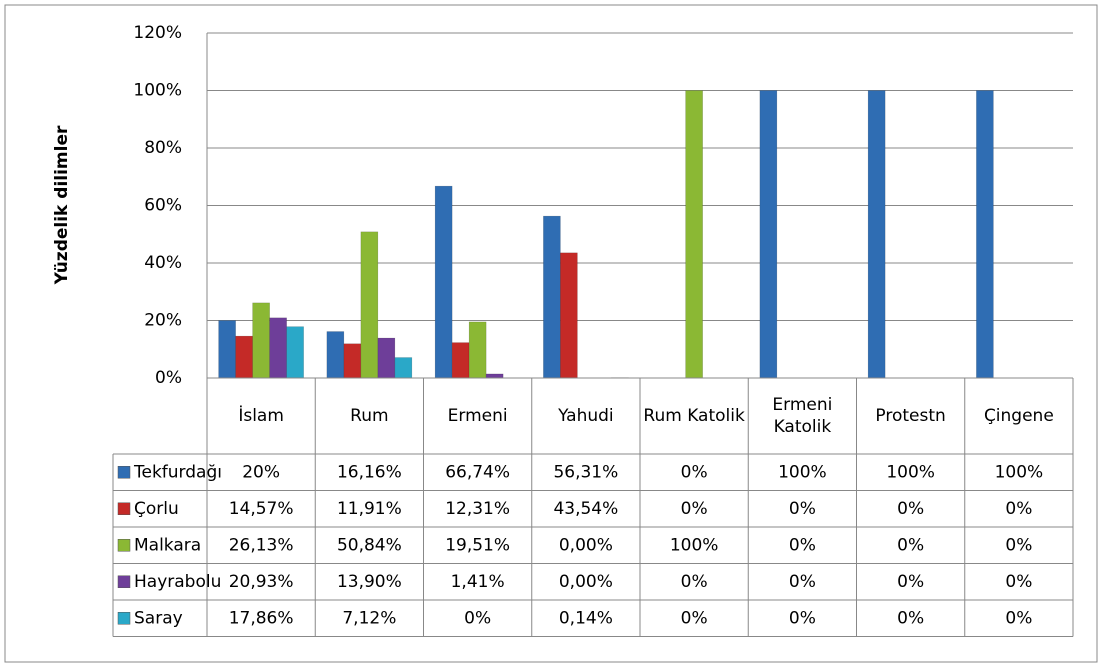 This screenshot has height=672, width=1103. Describe the element at coordinates (261, 582) in the screenshot. I see `data-label: 20,93%` at that location.